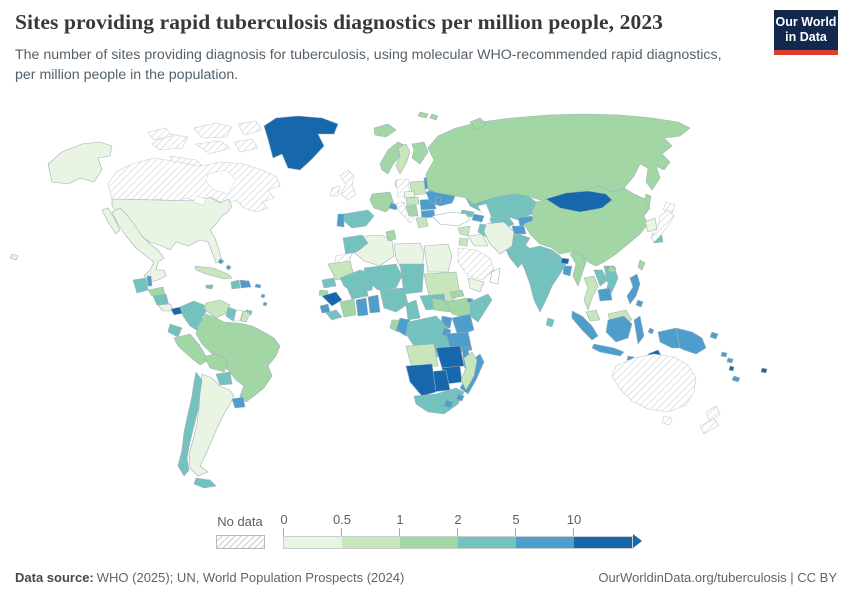 This screenshot has height=600, width=850. What do you see at coordinates (550, 322) in the screenshot?
I see `region-sri-lanka` at bounding box center [550, 322].